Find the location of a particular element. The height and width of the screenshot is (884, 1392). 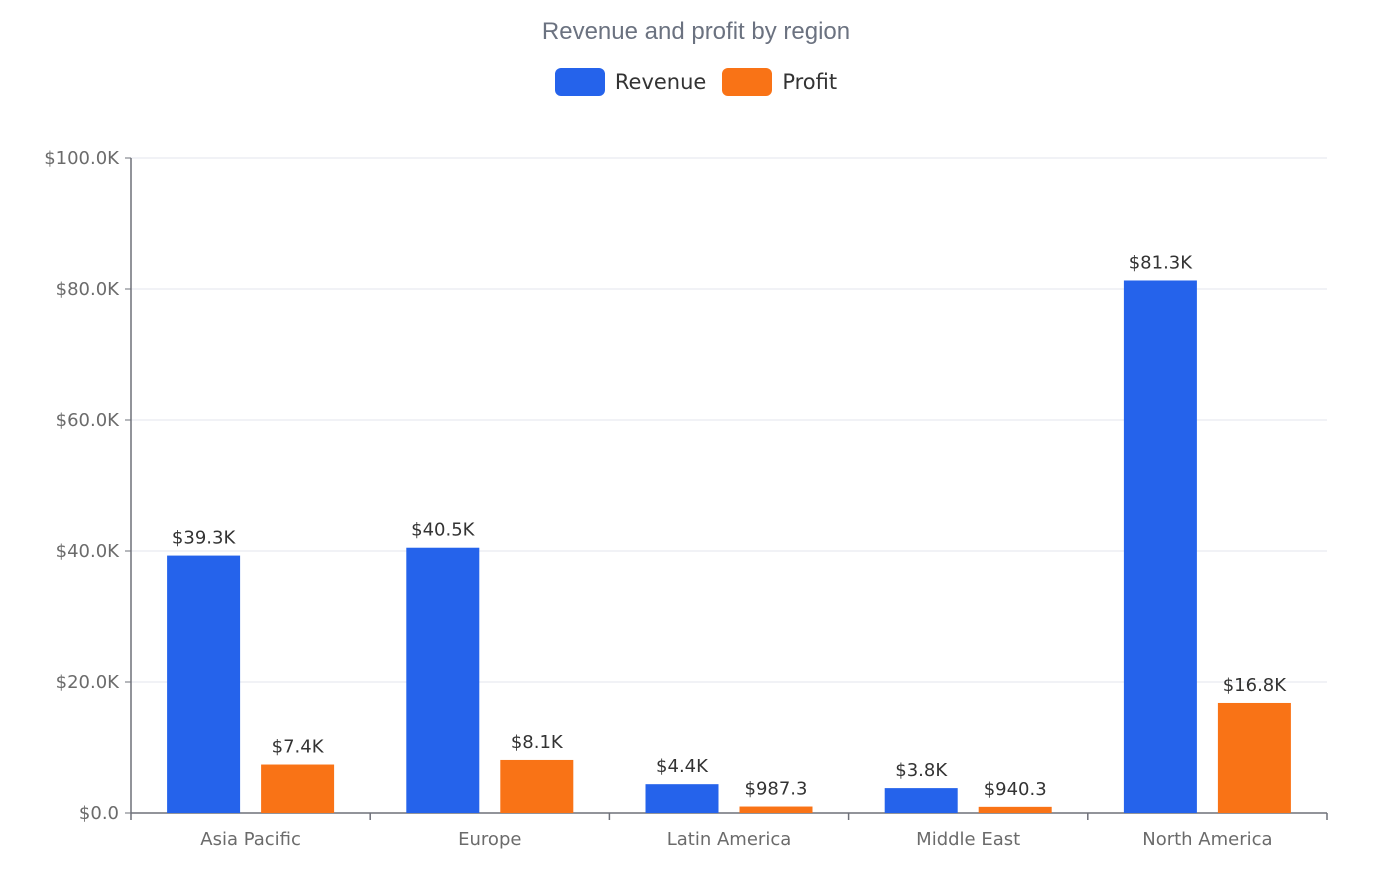

x-tick-label: North America is located at coordinates (1207, 839).